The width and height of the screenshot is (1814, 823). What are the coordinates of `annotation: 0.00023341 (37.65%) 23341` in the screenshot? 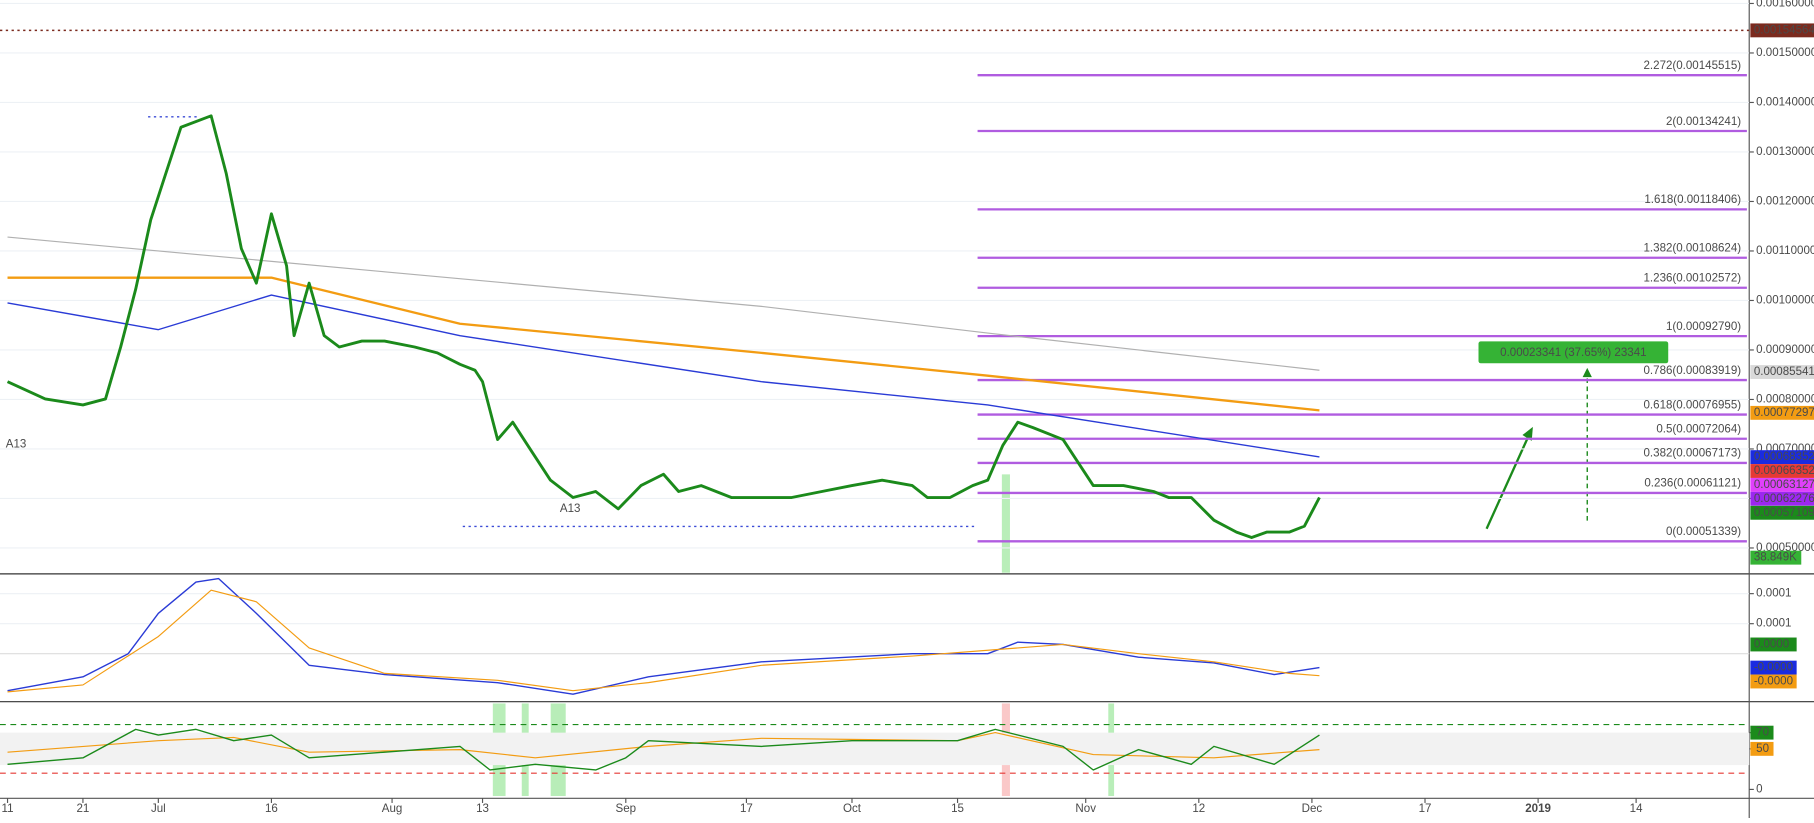 It's located at (1573, 353).